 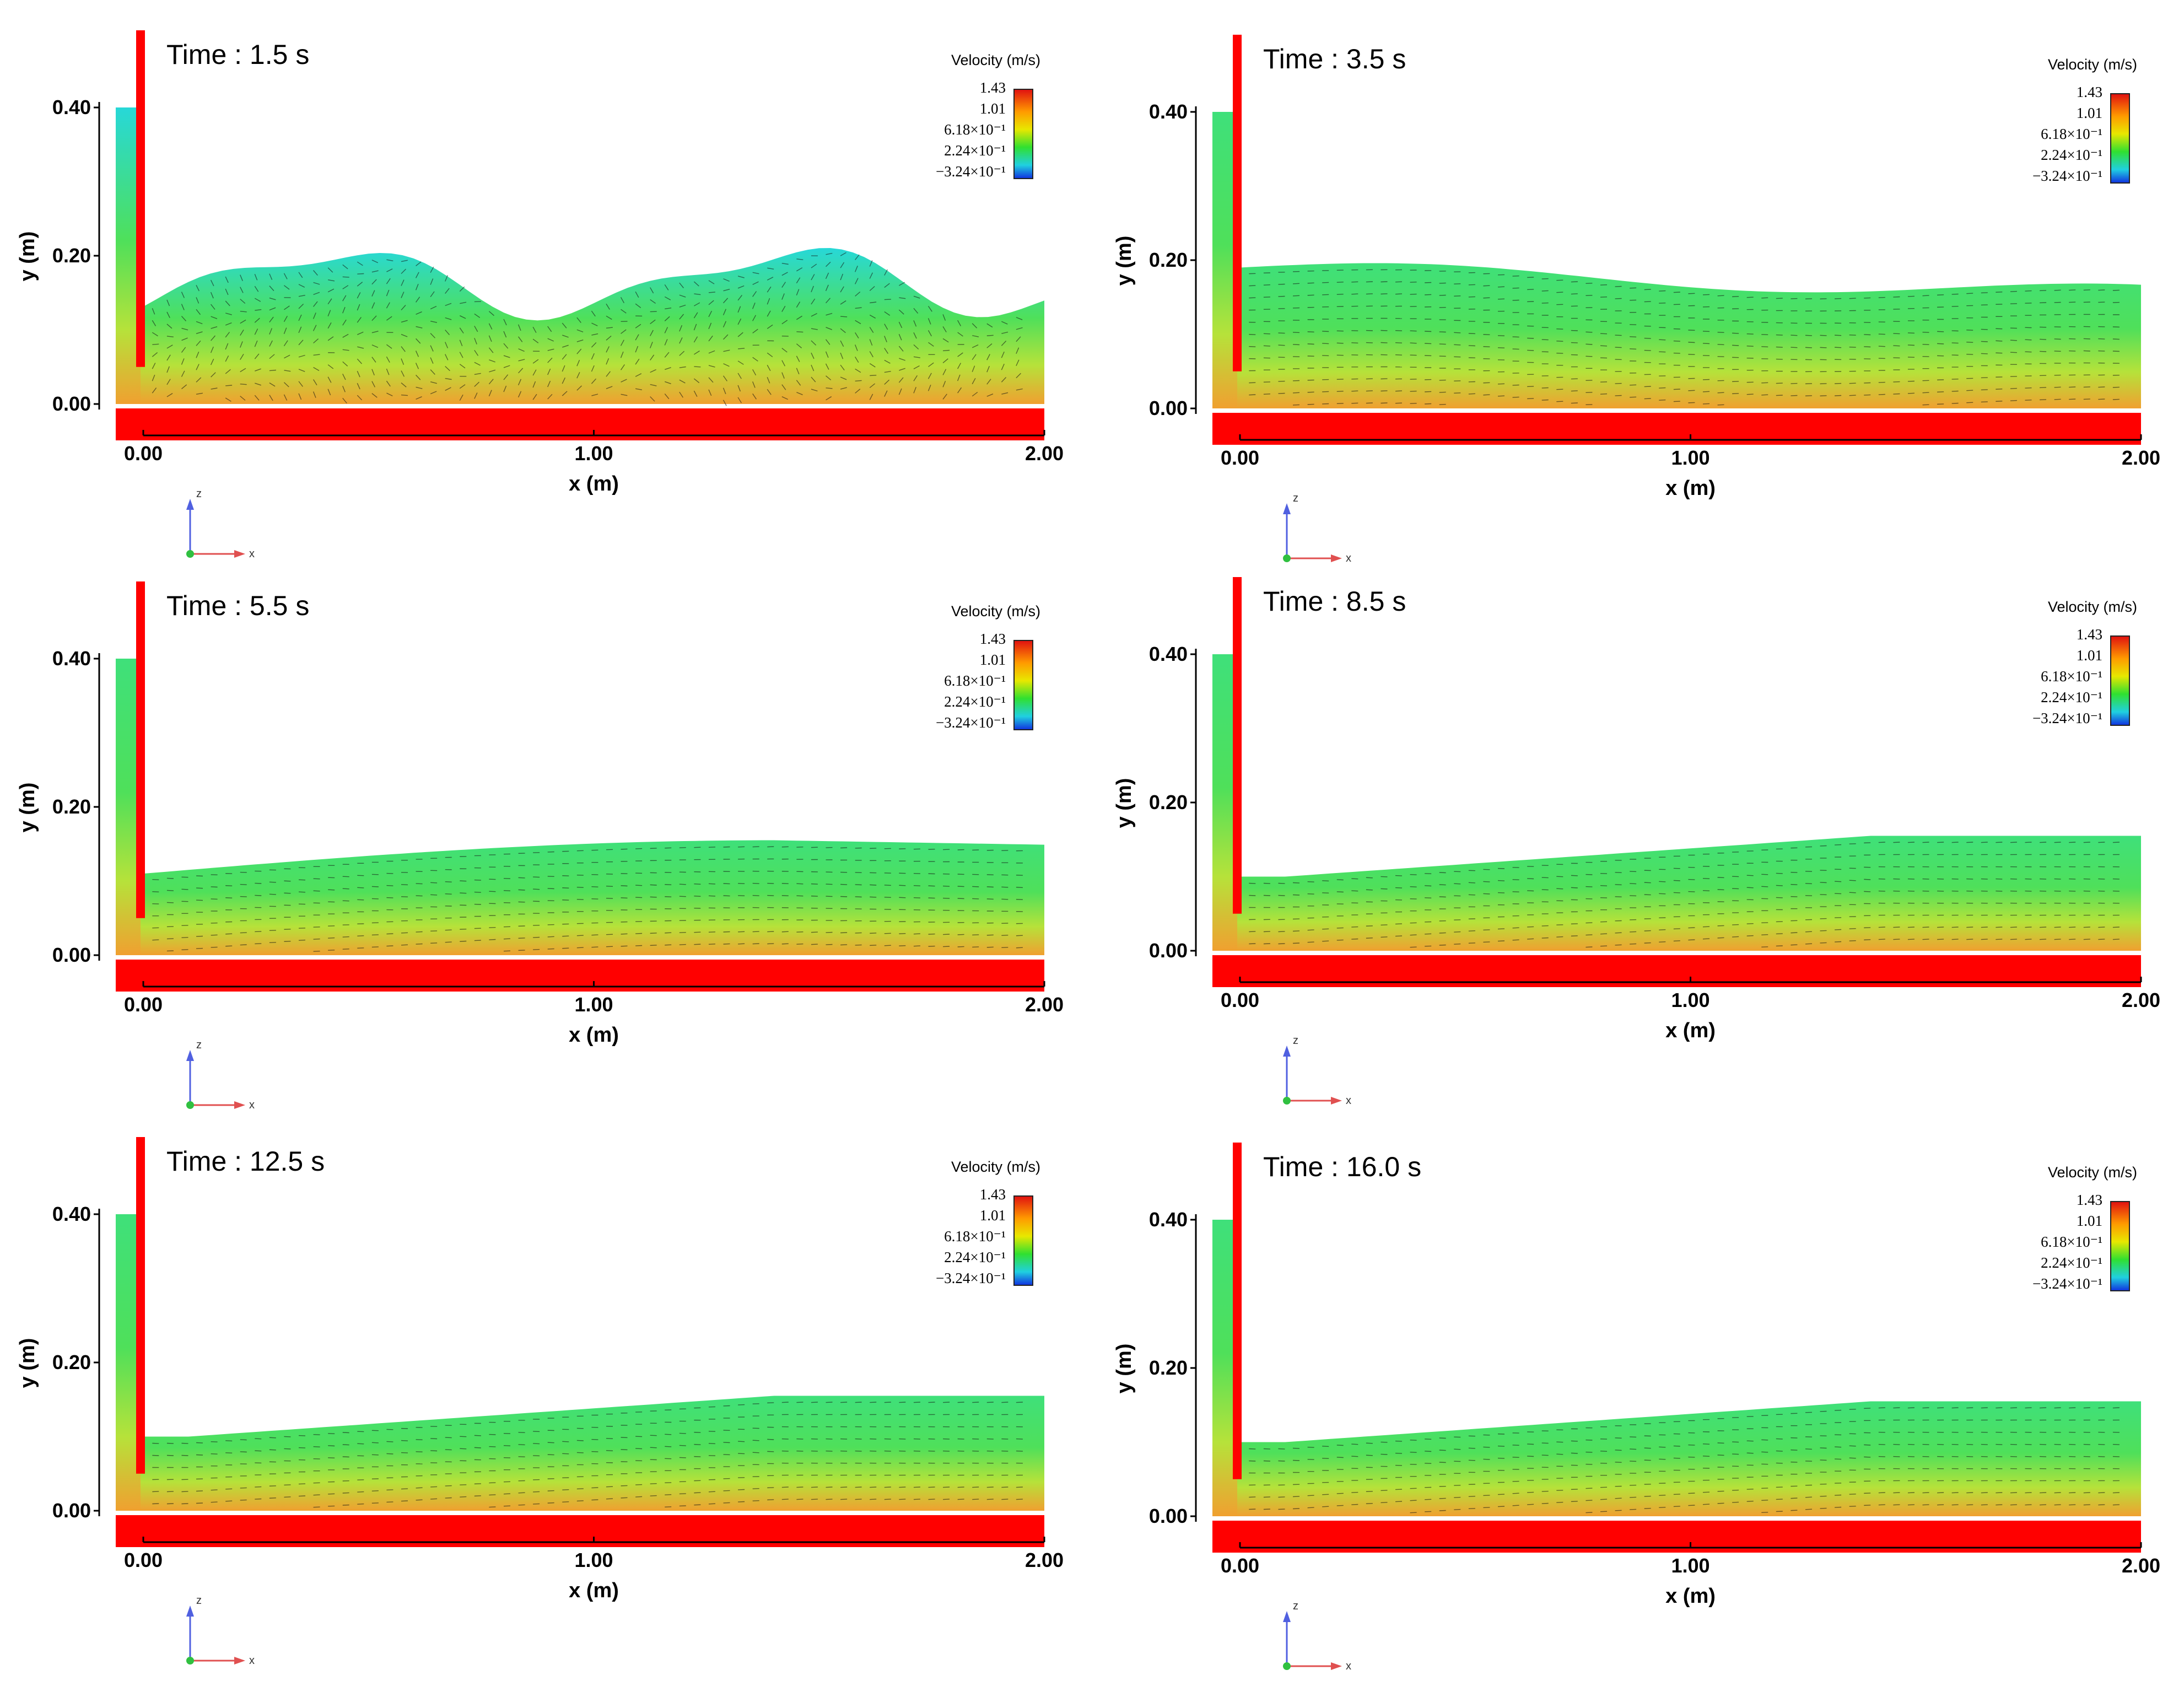 I want to click on time-label: Time : 12.5 s, so click(x=245, y=1161).